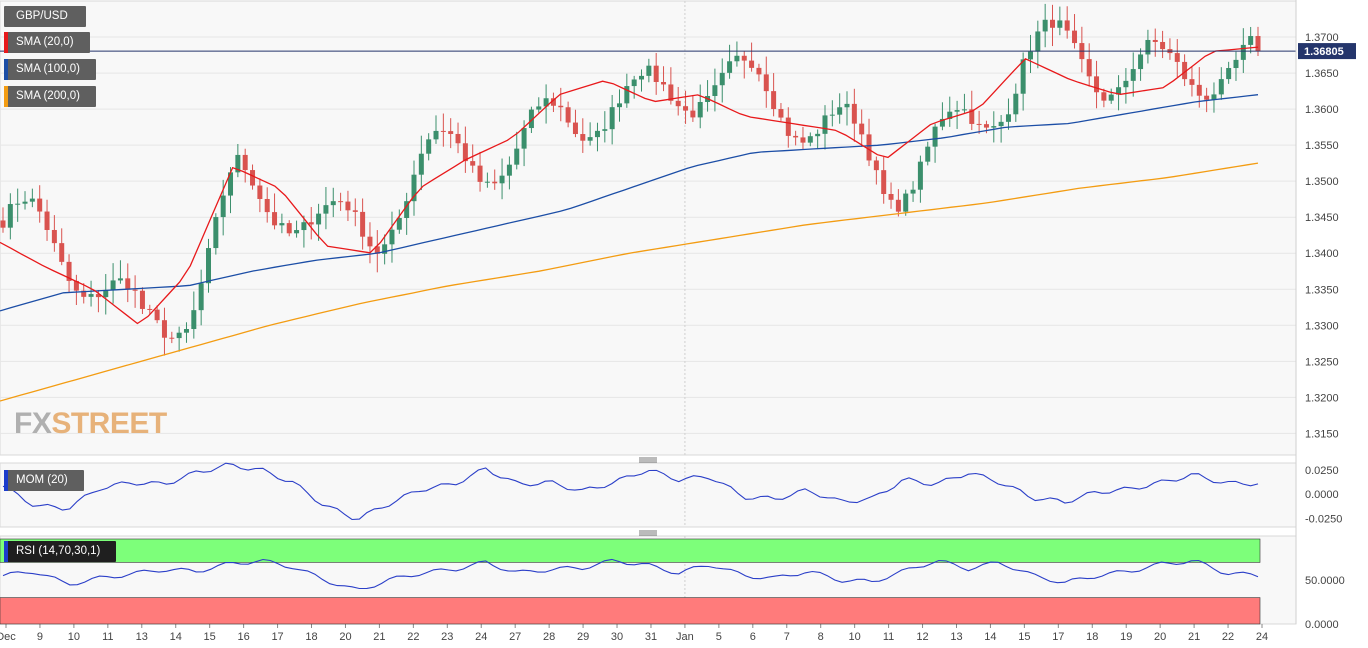  Describe the element at coordinates (685, 637) in the screenshot. I see `date-tick-label: Jan` at that location.